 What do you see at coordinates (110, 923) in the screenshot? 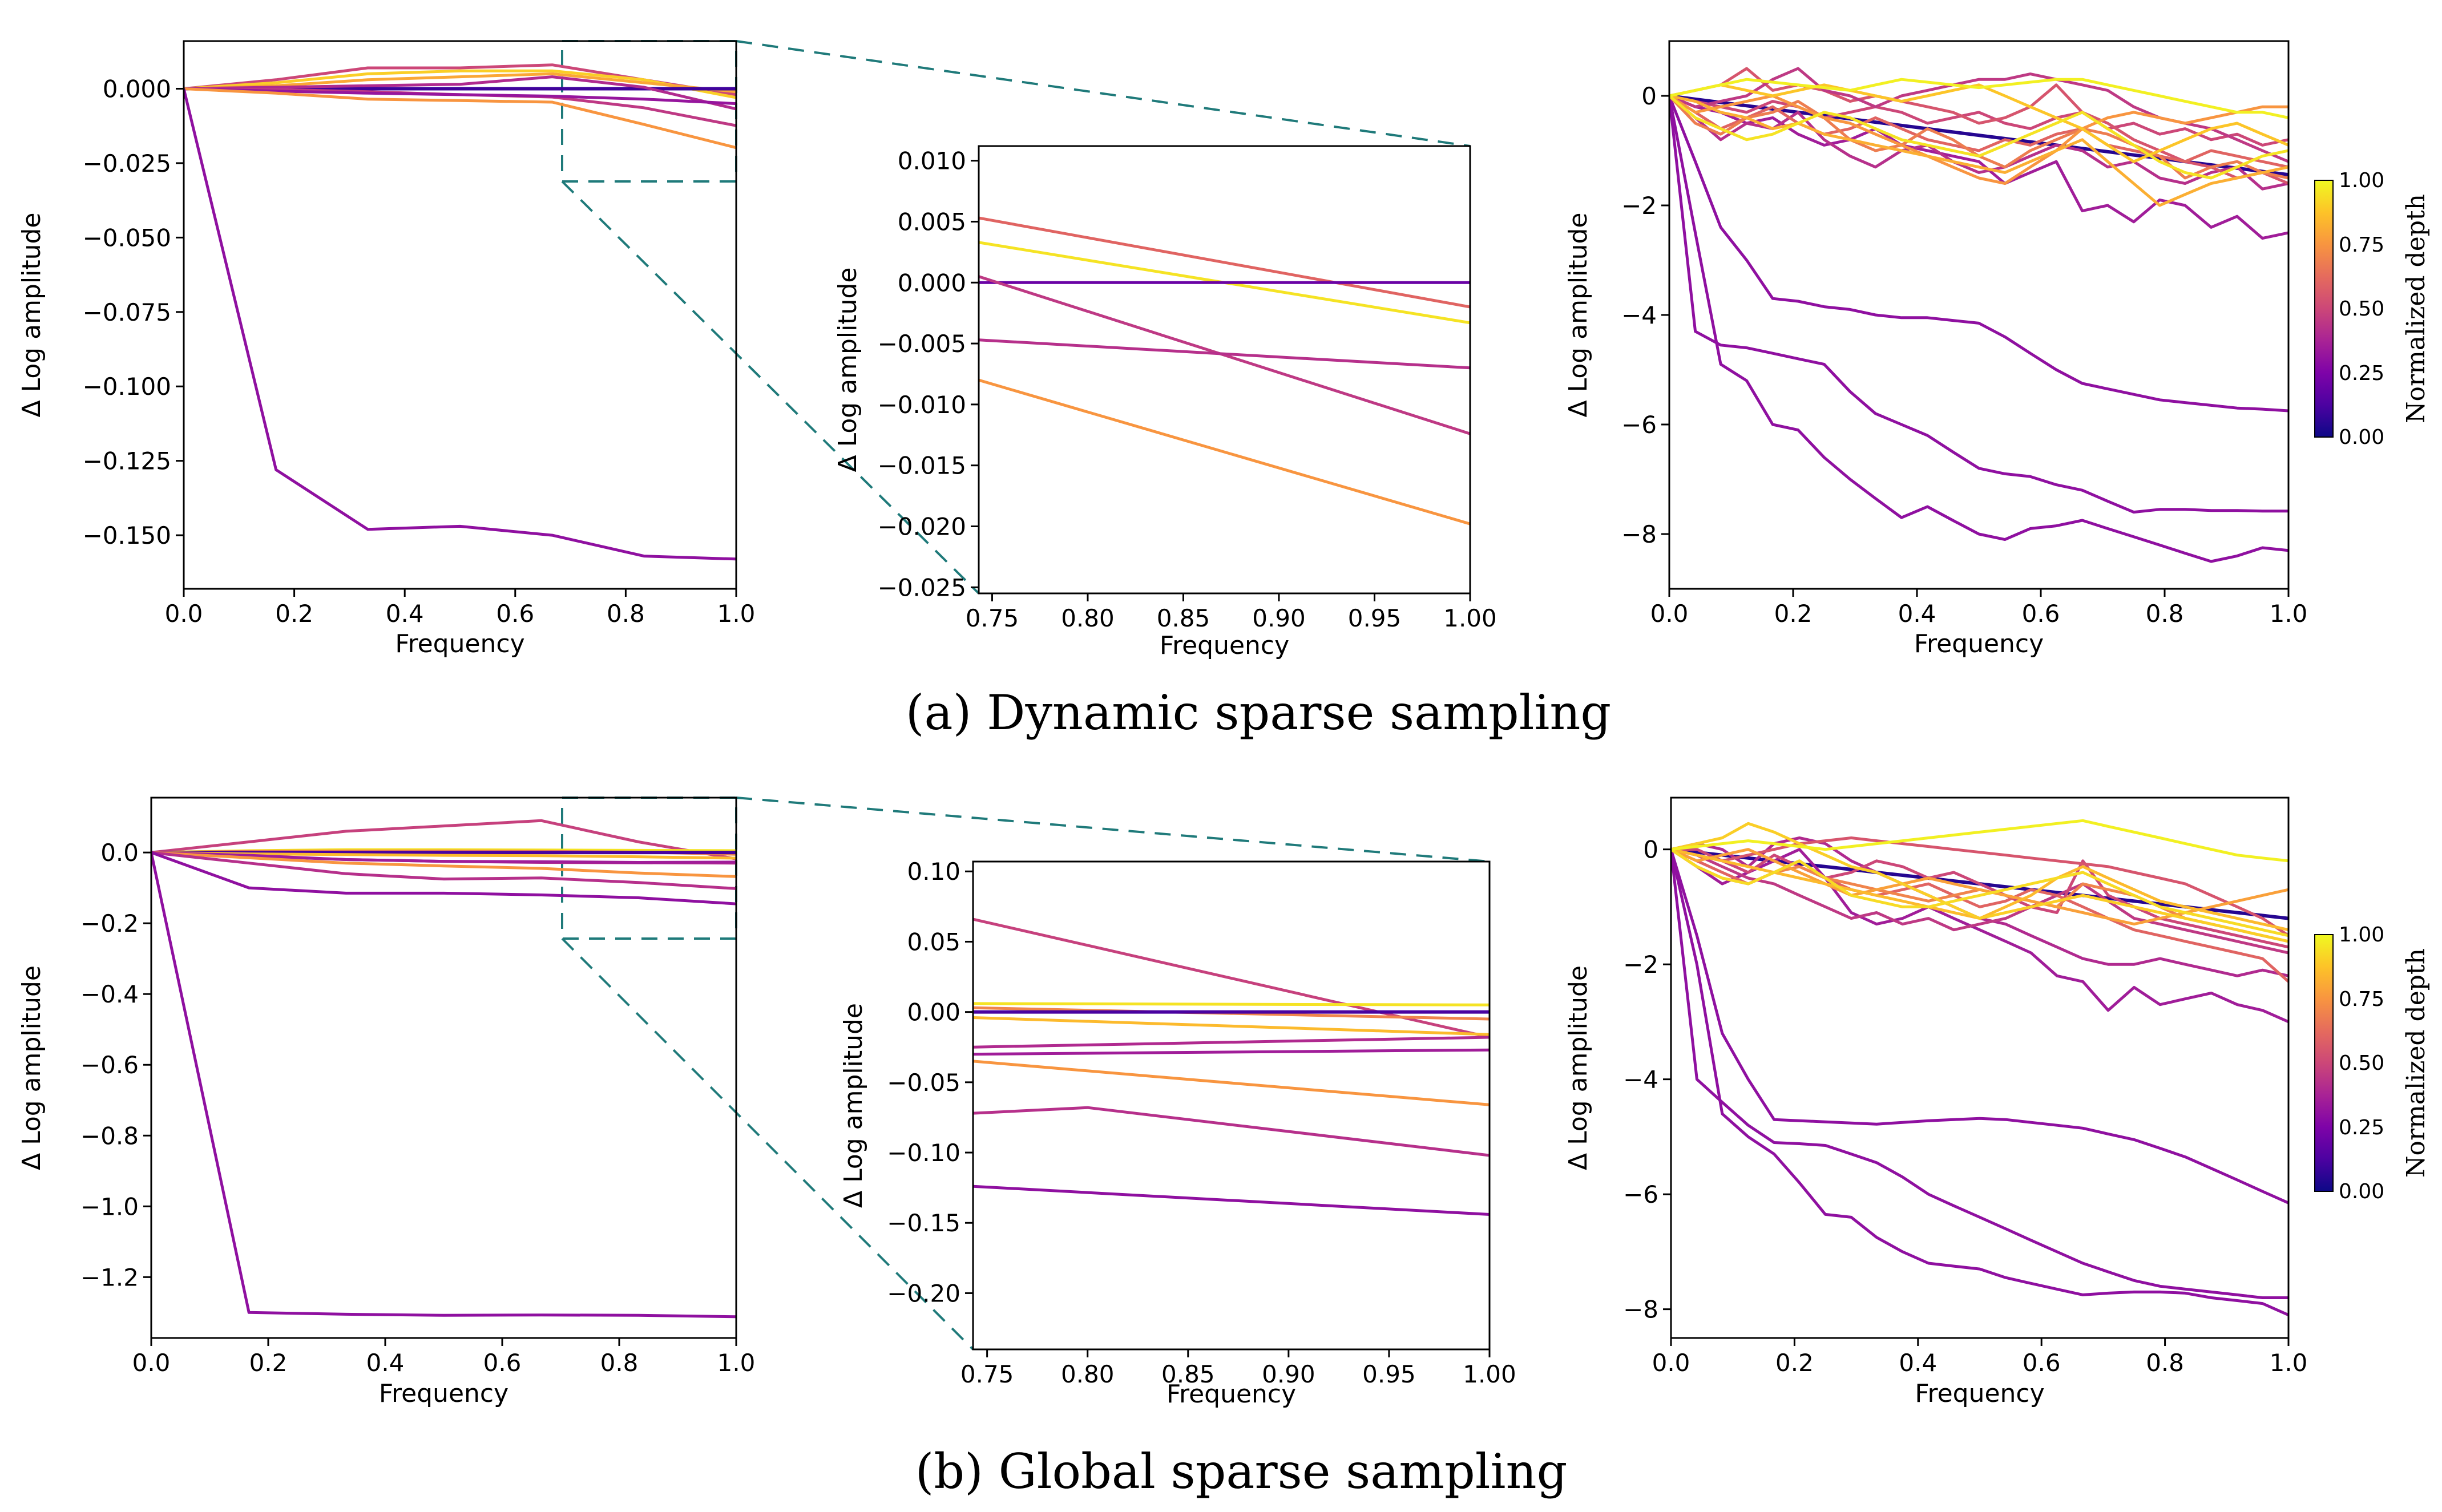
I see `y-tick-label: −0.2` at bounding box center [110, 923].